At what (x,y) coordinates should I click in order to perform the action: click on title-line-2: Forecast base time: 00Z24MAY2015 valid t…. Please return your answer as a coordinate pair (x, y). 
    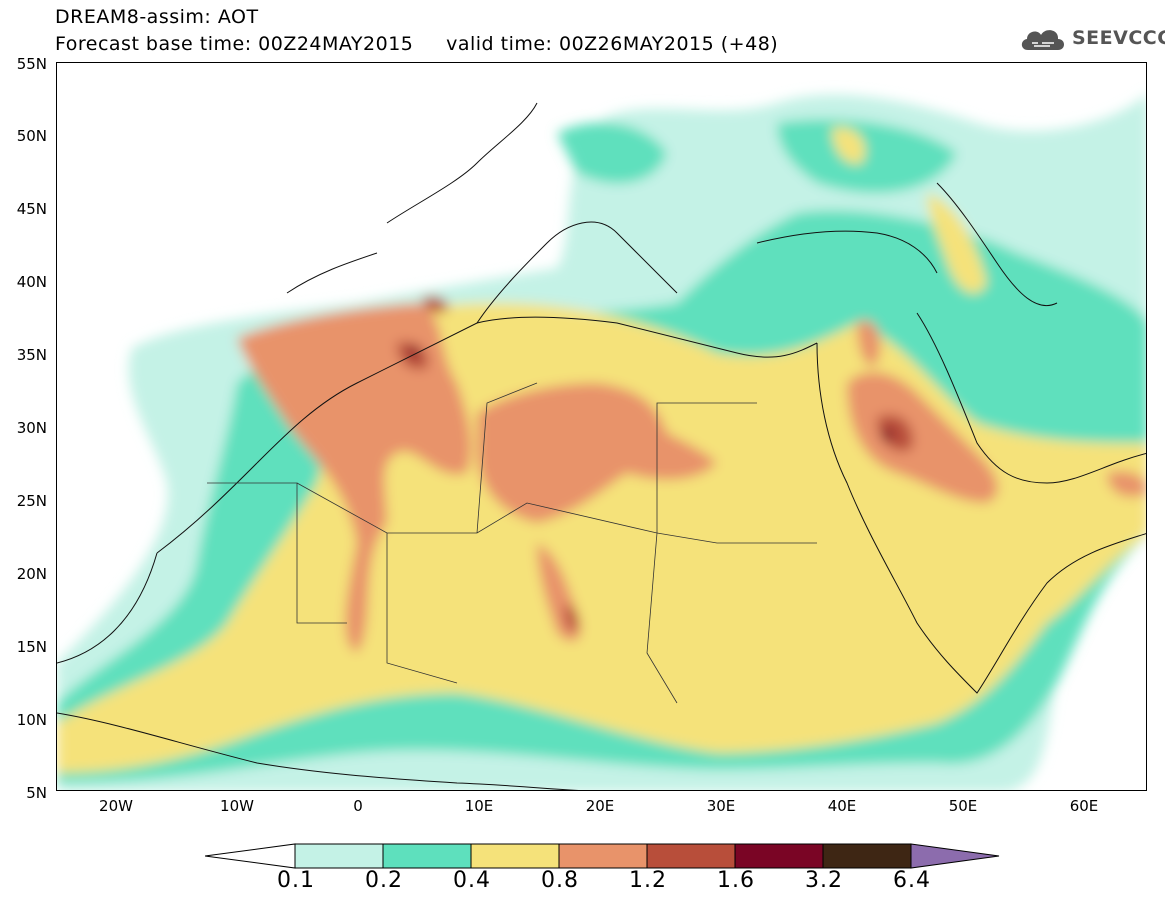
    Looking at the image, I should click on (417, 44).